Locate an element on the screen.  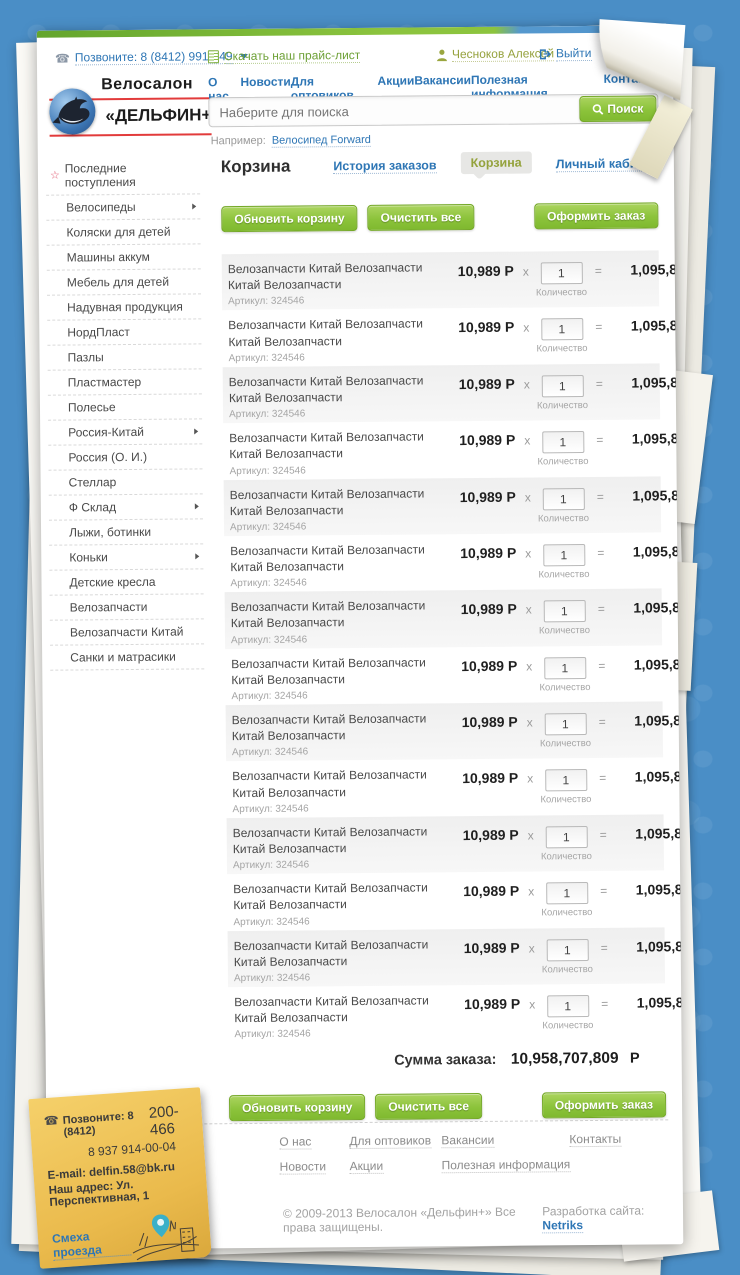
item-total: 1,095,870 Р is located at coordinates (658, 495).